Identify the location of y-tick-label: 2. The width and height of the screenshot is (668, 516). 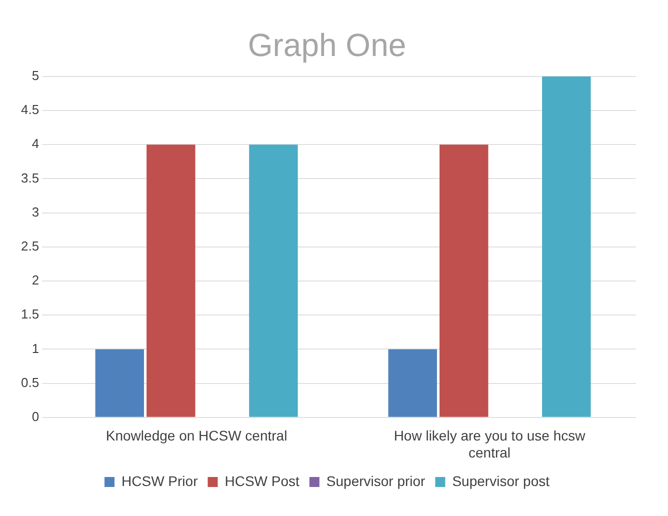
(36, 280).